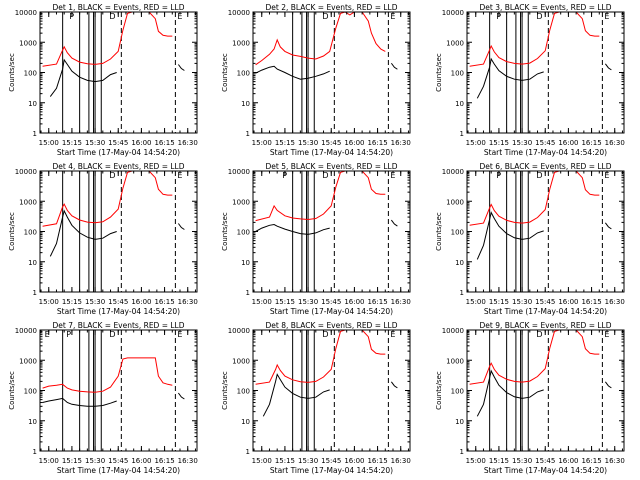  Describe the element at coordinates (331, 166) in the screenshot. I see `chart-title: Det 5, BLACK = Events, RED = LLD` at that location.